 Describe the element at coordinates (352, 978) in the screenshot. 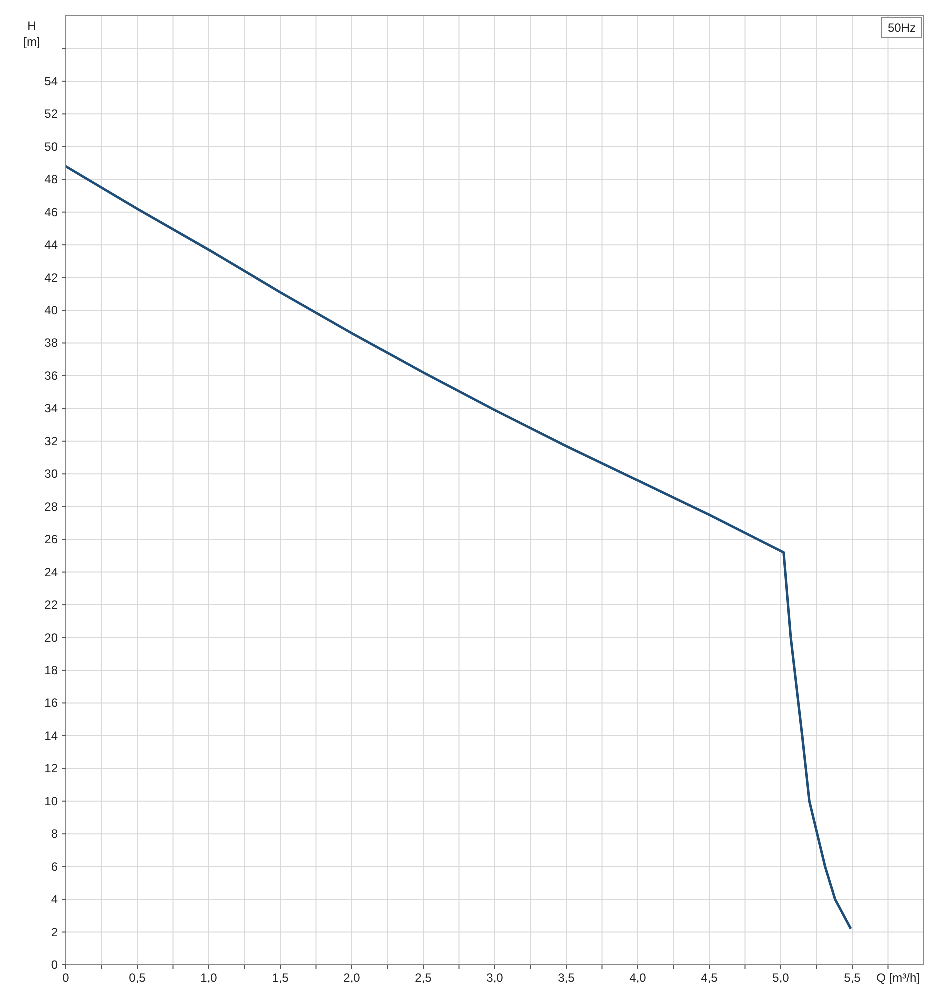

I see `x-tick-label: 2,0` at that location.